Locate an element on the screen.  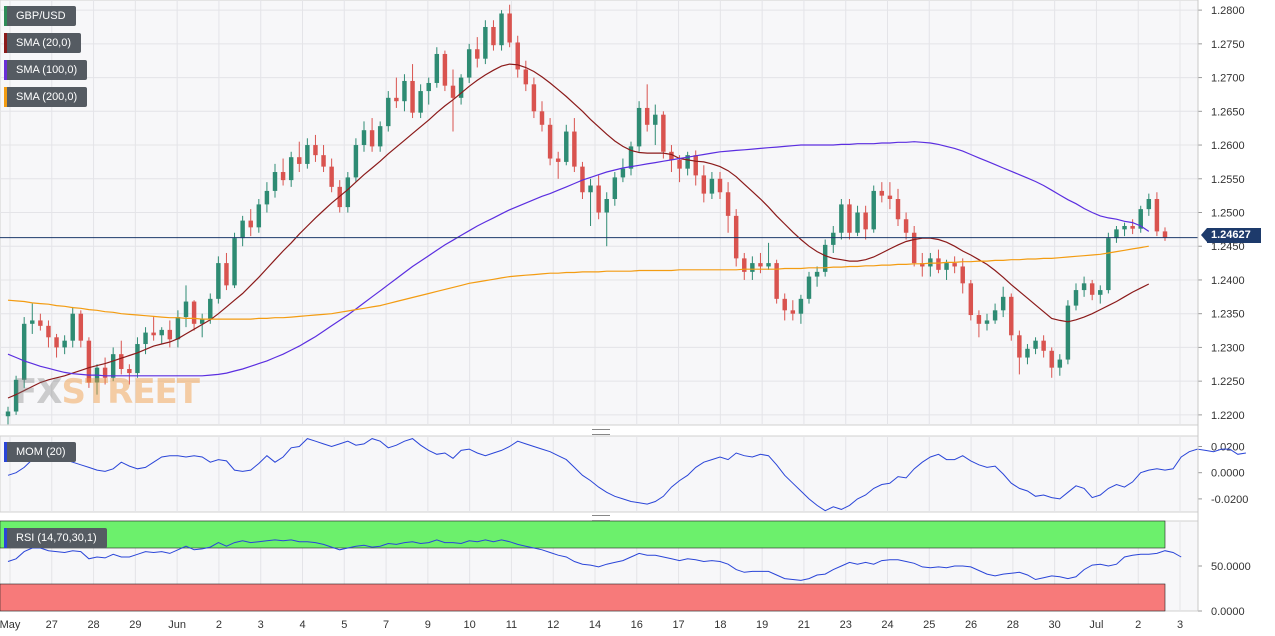
momentum-line is located at coordinates (626, 475).